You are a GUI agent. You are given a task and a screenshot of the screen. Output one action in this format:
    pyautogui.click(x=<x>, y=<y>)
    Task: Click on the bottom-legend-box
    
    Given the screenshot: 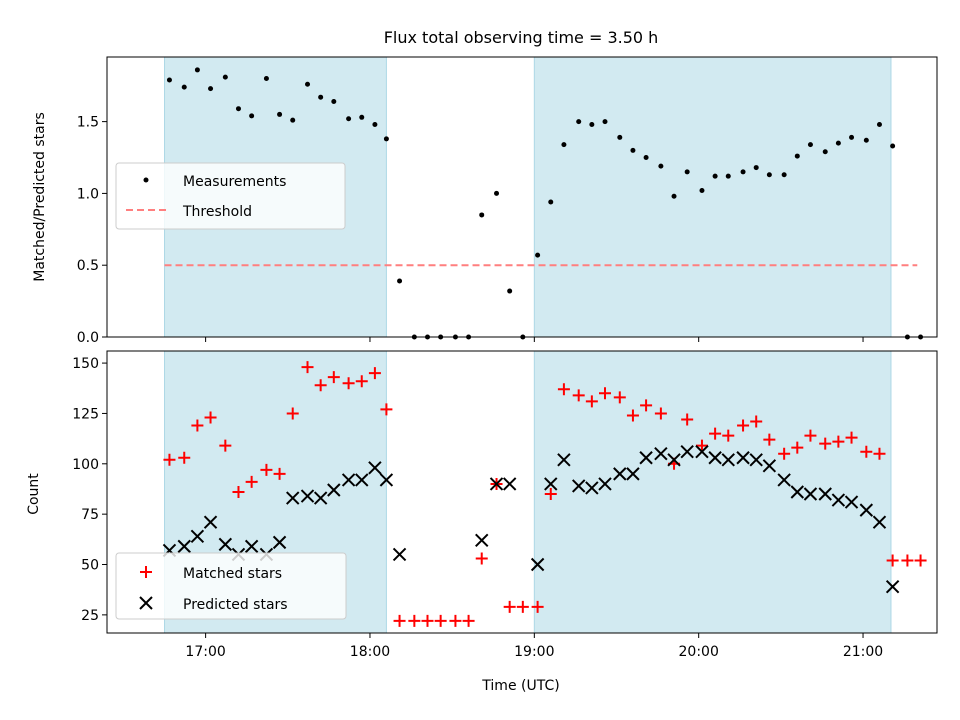 What is the action you would take?
    pyautogui.click(x=231, y=586)
    